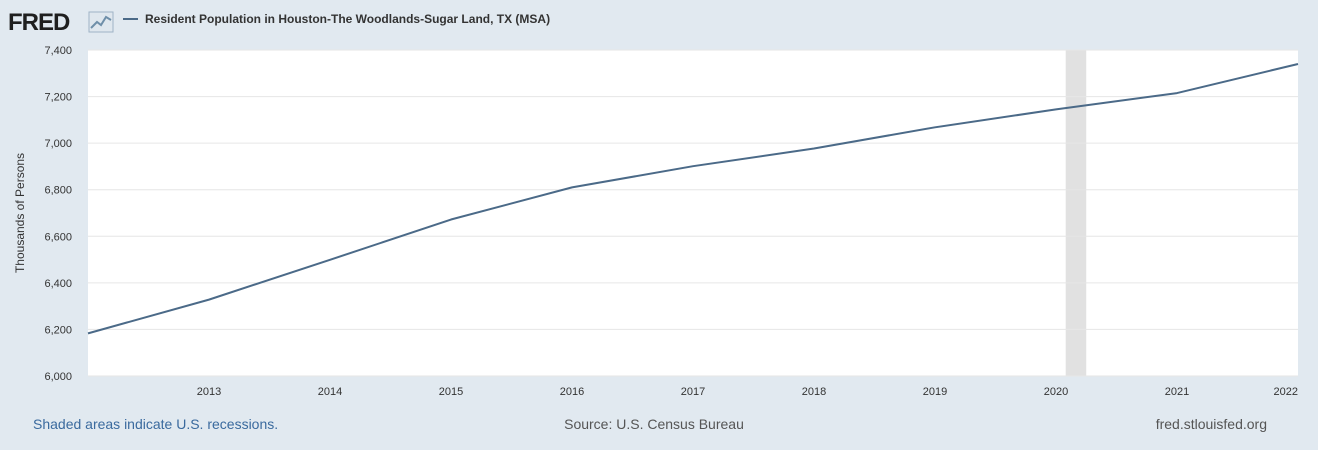 The width and height of the screenshot is (1318, 450). Describe the element at coordinates (814, 392) in the screenshot. I see `x-tick-label: 2018` at that location.